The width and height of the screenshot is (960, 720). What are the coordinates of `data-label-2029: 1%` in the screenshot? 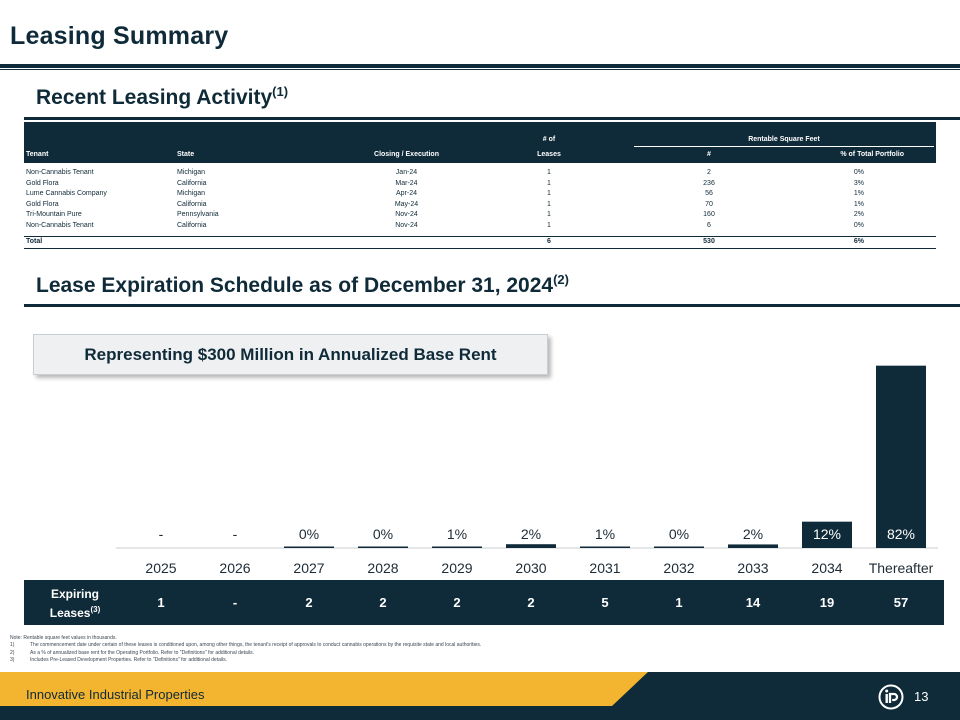 It's located at (457, 534).